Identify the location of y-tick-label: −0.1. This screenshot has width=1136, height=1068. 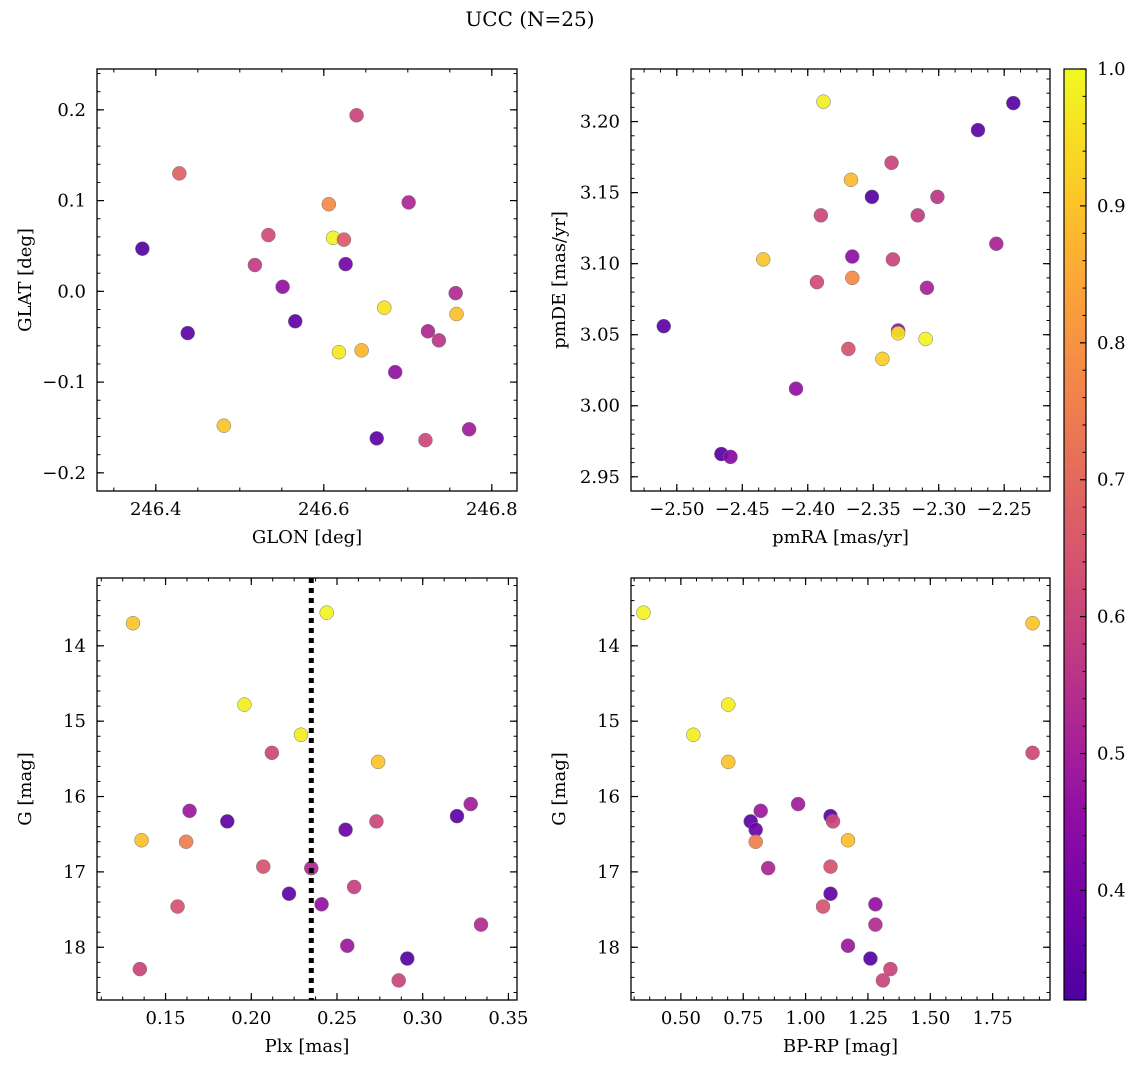
(64, 382).